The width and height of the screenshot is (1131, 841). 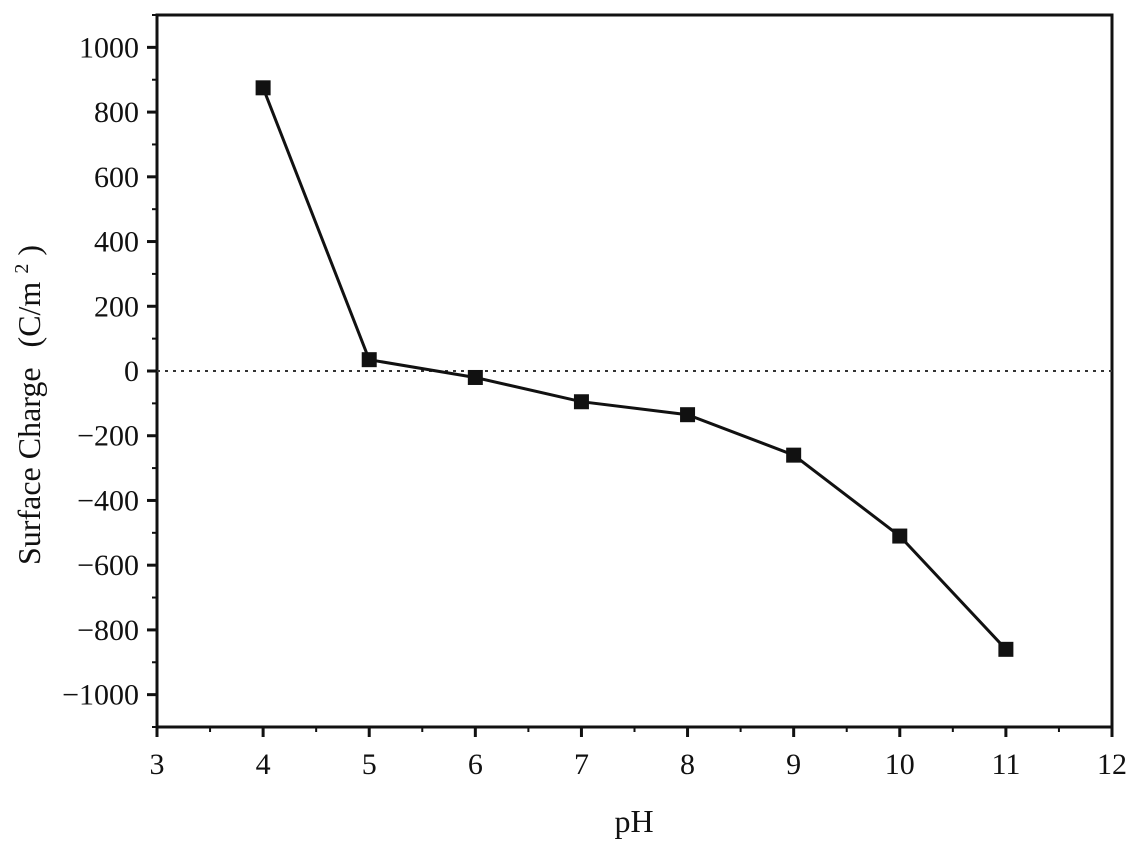 I want to click on x-tick-label: 11, so click(x=1005, y=764).